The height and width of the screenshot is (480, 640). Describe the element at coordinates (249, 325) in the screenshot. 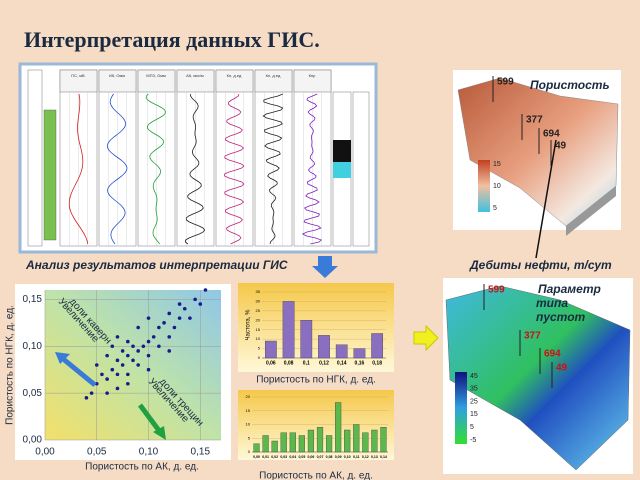

I see `y-axis-label: Частота, %` at that location.